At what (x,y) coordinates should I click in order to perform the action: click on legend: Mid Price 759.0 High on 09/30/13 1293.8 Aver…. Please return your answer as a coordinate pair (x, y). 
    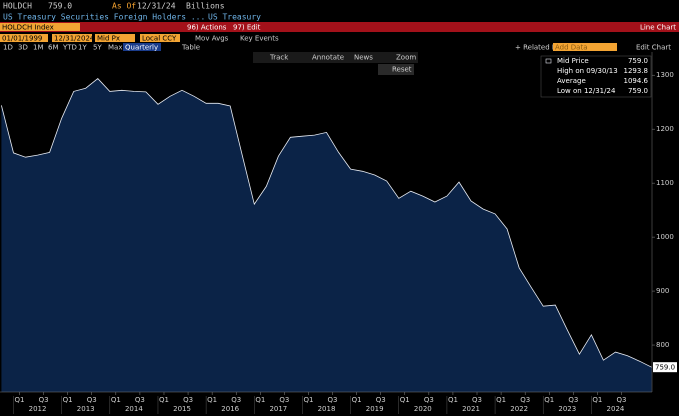
    Looking at the image, I should click on (597, 76).